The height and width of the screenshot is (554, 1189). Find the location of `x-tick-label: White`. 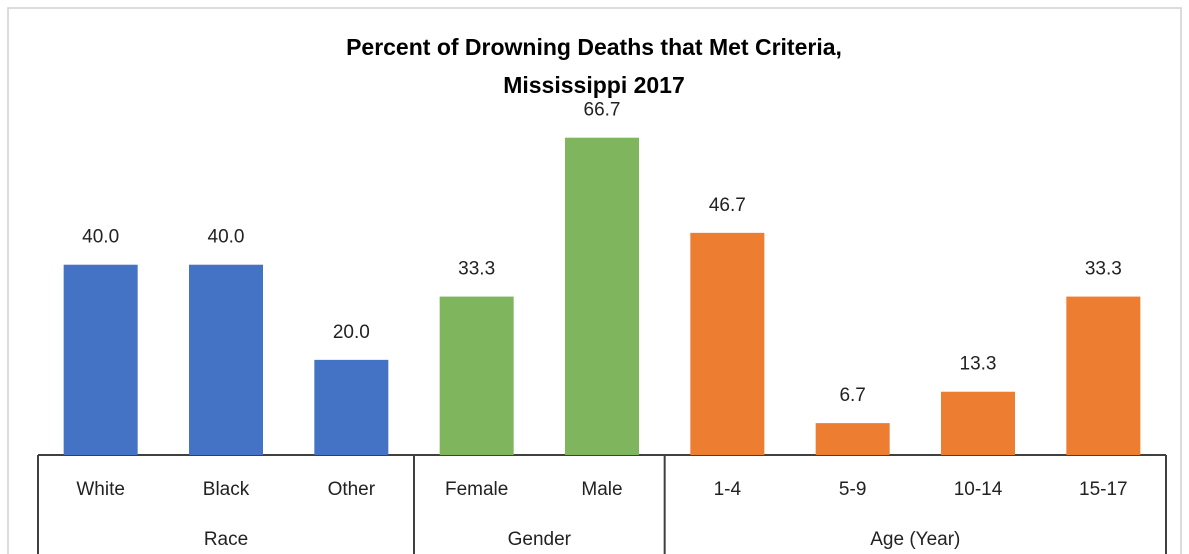

x-tick-label: White is located at coordinates (100, 489).